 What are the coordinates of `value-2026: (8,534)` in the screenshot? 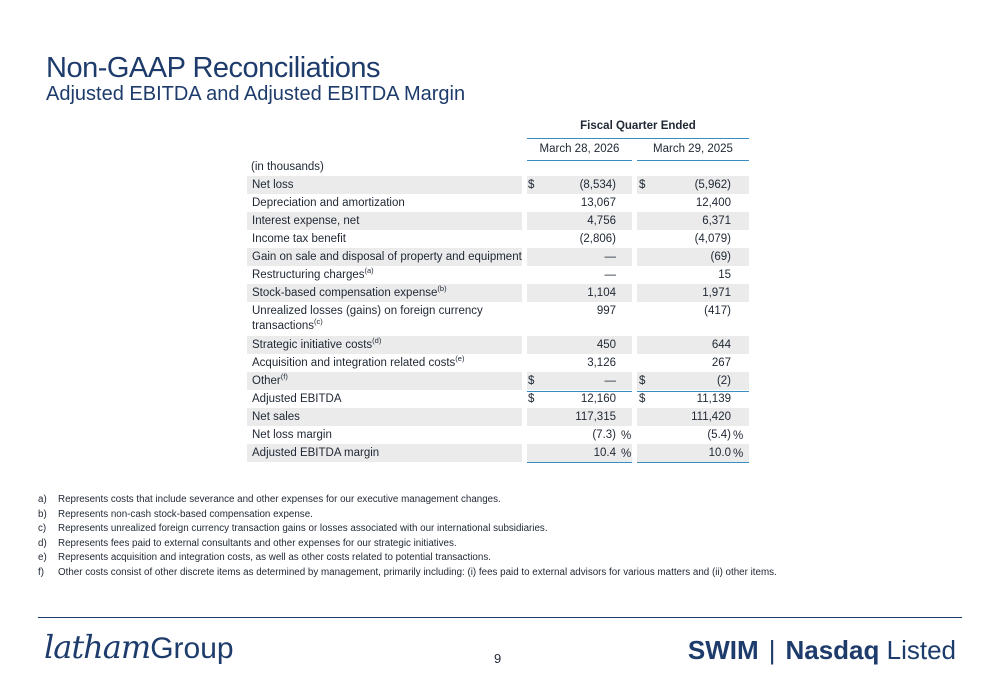 It's located at (597, 185).